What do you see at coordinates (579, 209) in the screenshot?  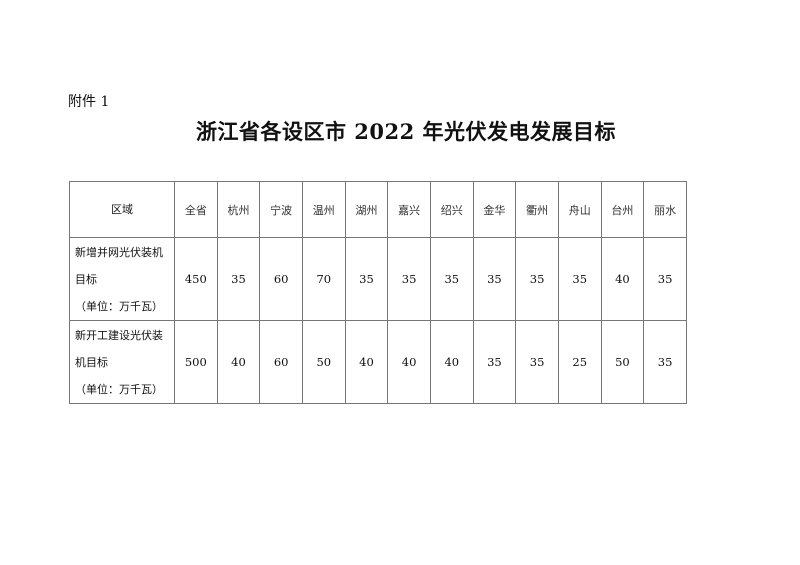 I see `header-region: 舟山` at bounding box center [579, 209].